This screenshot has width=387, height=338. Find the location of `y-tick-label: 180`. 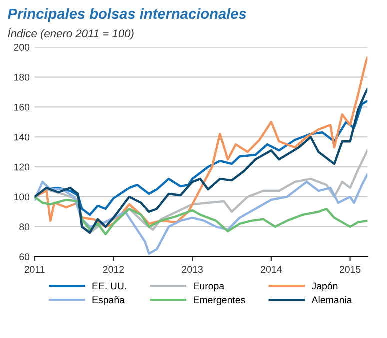

y-tick-label: 180 is located at coordinates (22, 77).